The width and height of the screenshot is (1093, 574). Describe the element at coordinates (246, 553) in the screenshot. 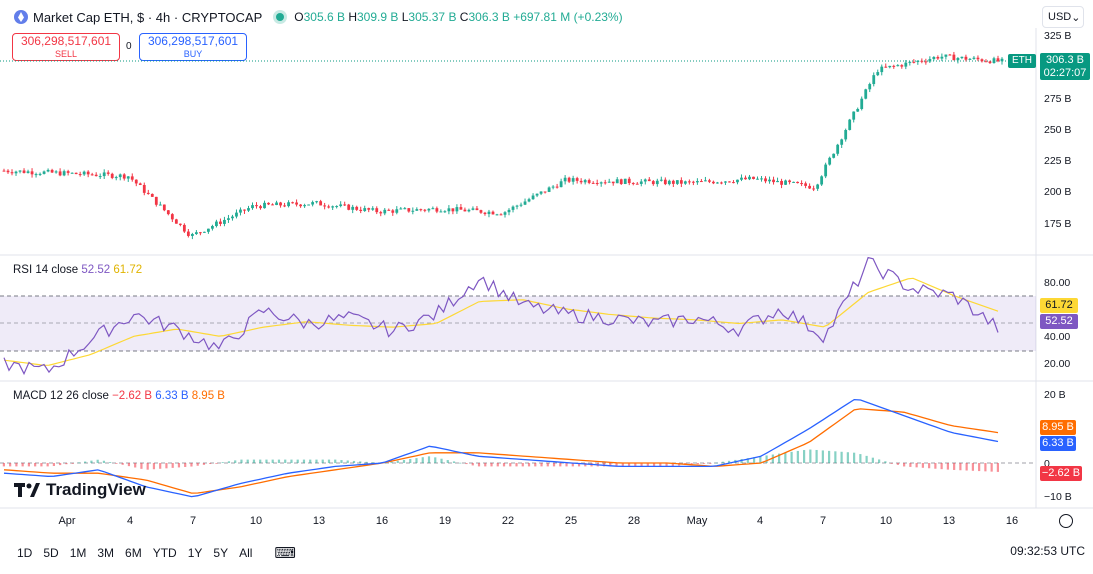

I see `range-all: All` at that location.